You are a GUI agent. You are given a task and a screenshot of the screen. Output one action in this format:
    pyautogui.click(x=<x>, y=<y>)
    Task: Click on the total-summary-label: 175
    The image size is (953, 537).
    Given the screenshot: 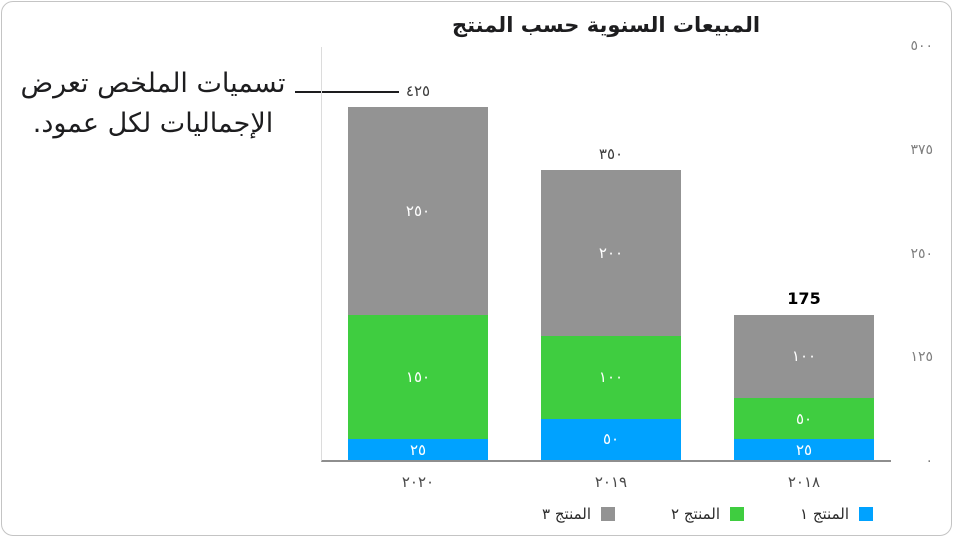 What is the action you would take?
    pyautogui.click(x=804, y=298)
    